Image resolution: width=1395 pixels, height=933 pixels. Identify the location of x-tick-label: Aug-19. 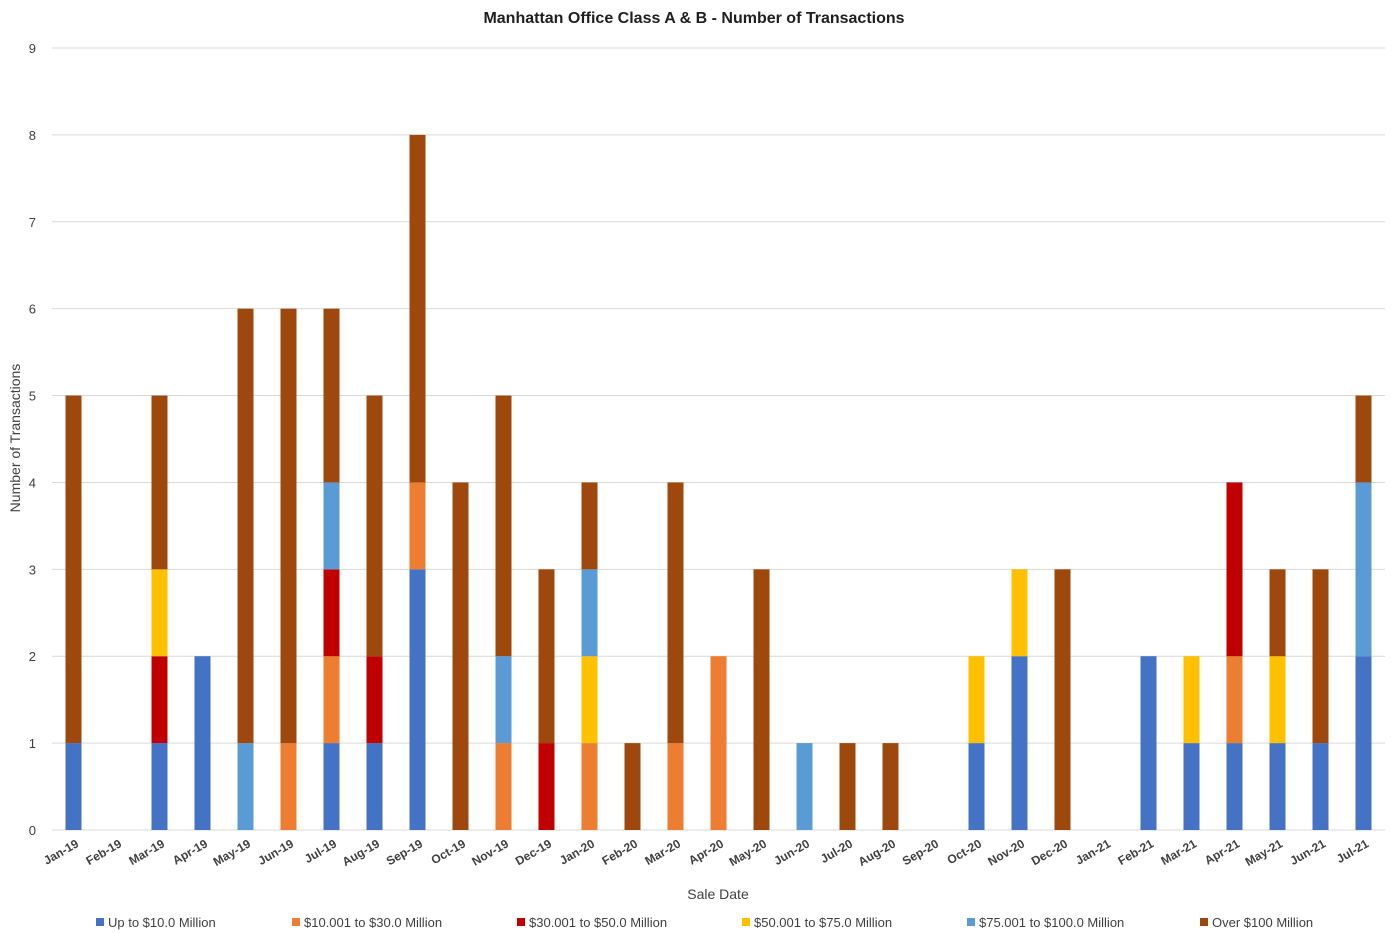
(361, 852).